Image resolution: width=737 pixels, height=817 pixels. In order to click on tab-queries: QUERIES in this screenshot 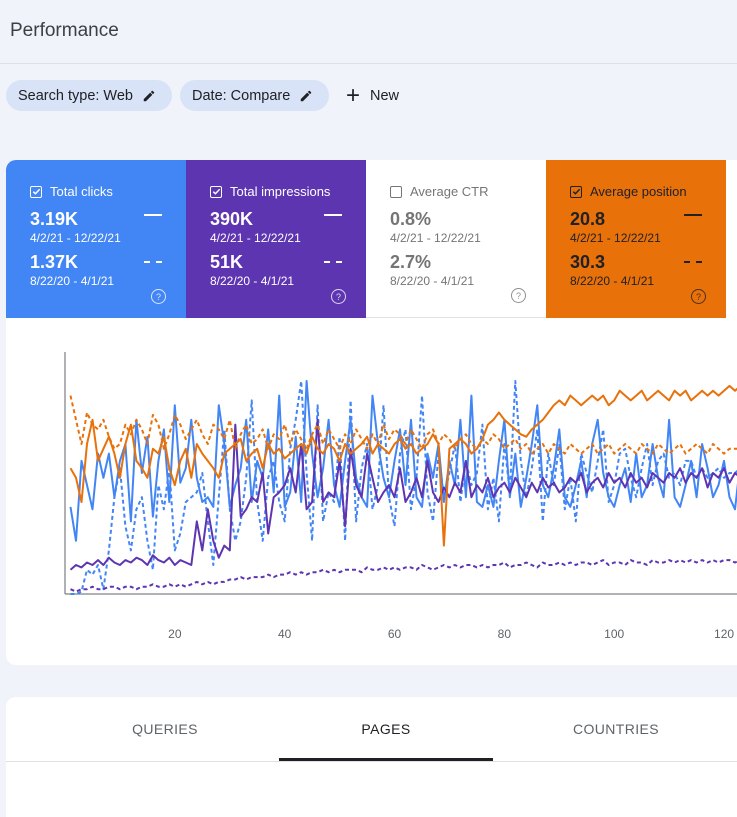, I will do `click(165, 729)`.